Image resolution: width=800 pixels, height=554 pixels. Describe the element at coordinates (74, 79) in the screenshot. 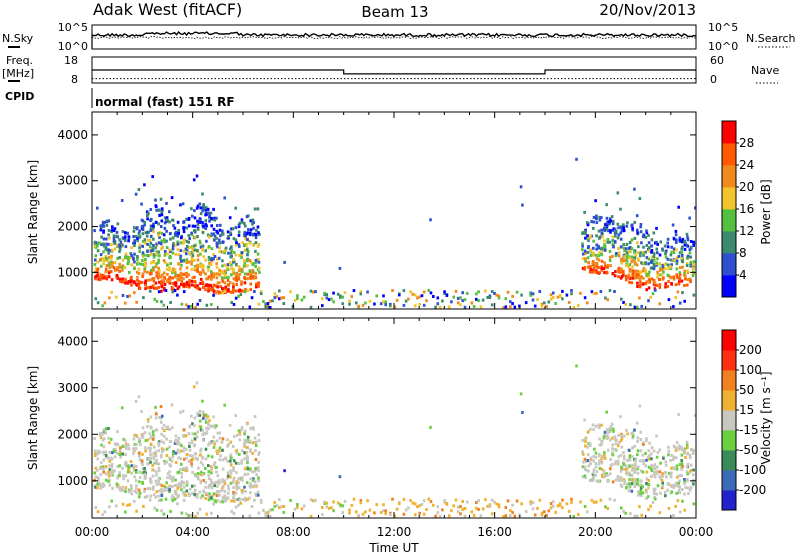

I see `freq-tick-bottom: 8` at that location.